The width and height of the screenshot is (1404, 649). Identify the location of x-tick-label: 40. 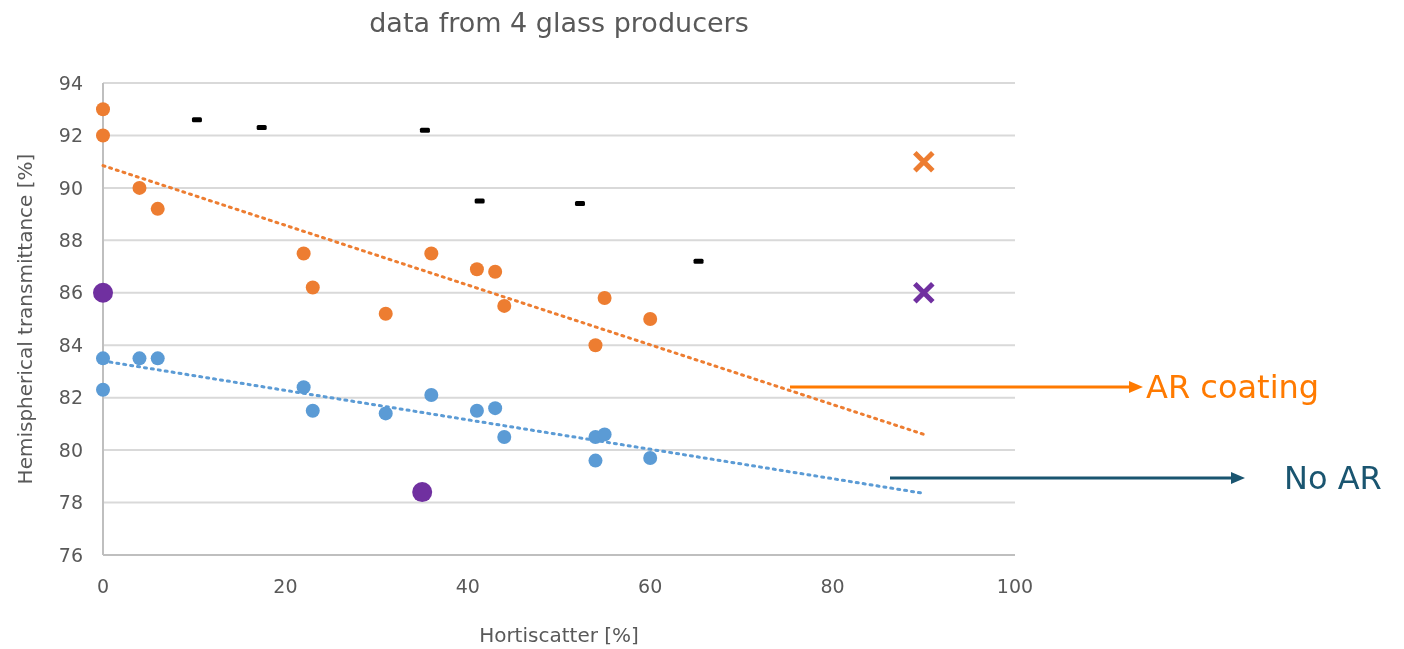
(467, 586).